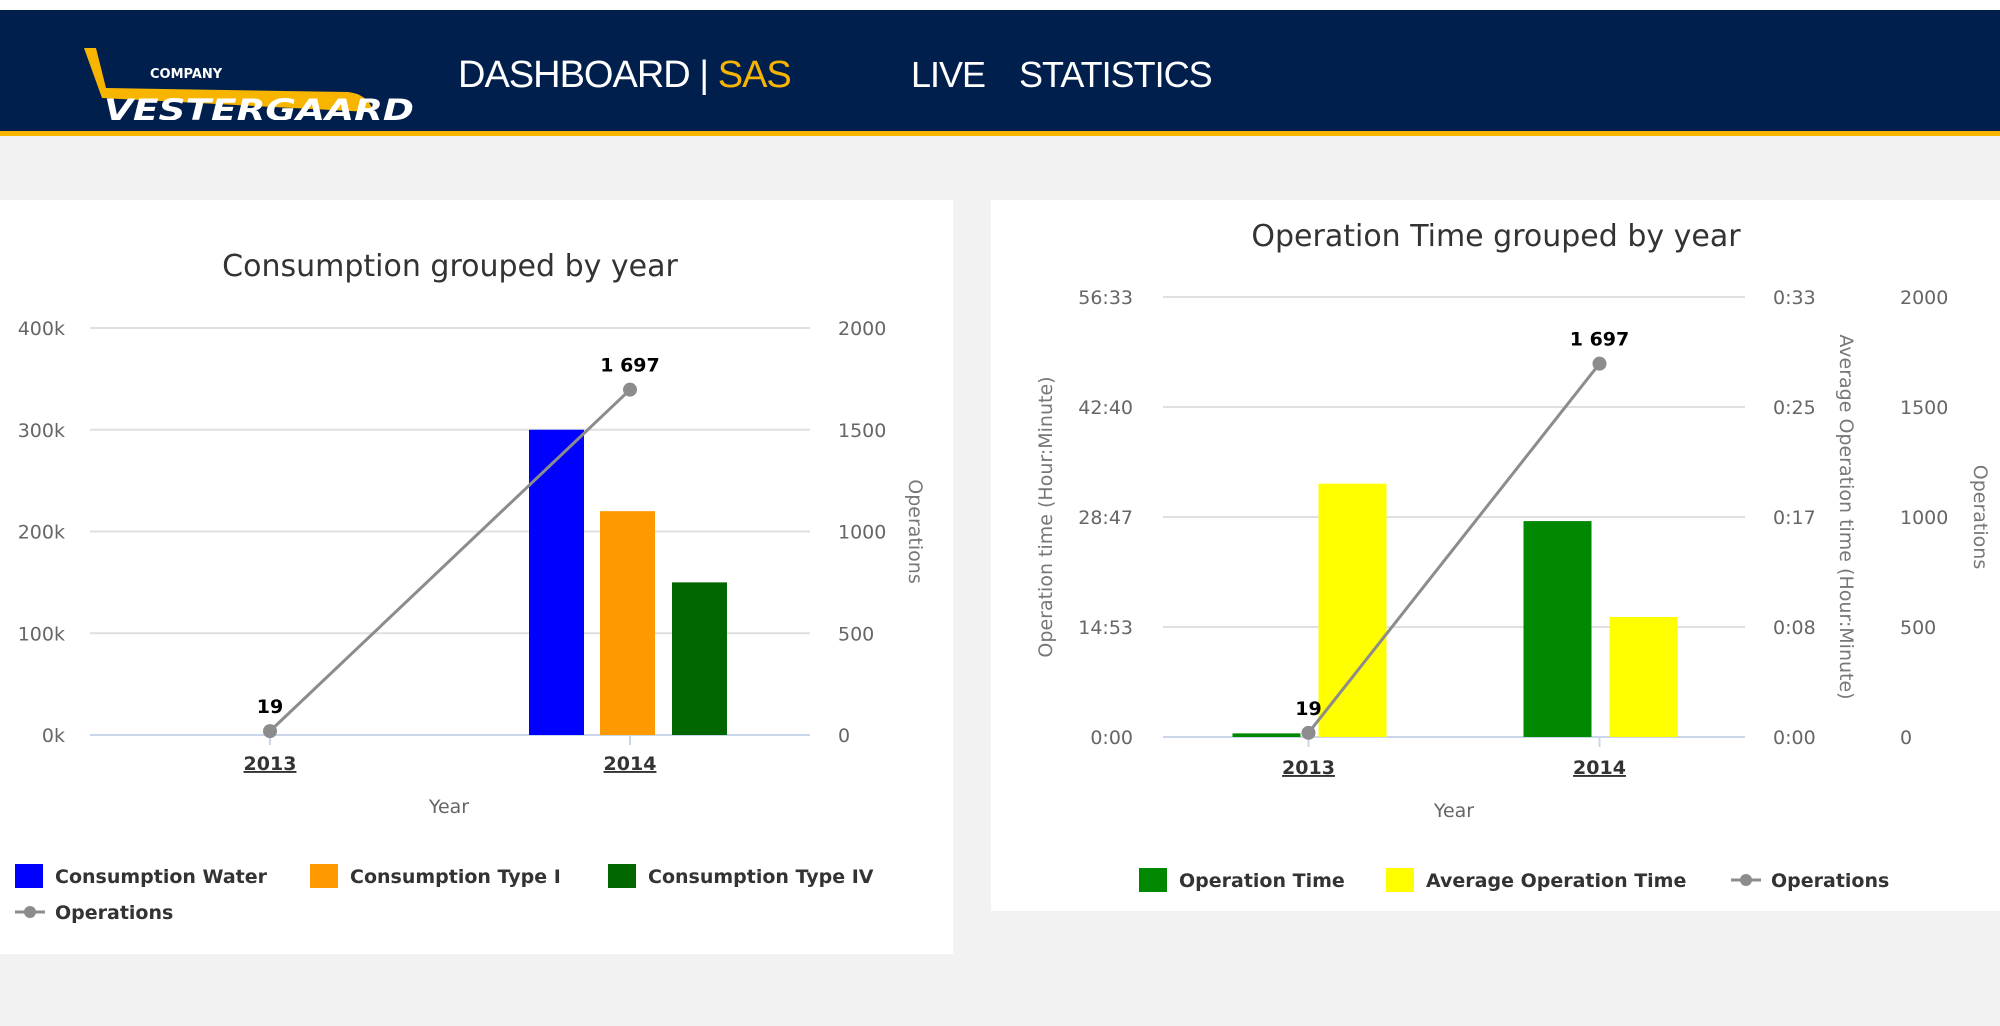 This screenshot has height=1026, width=2000. What do you see at coordinates (250, 78) in the screenshot?
I see `company-logo: COMPANY VESTERGAARD` at bounding box center [250, 78].